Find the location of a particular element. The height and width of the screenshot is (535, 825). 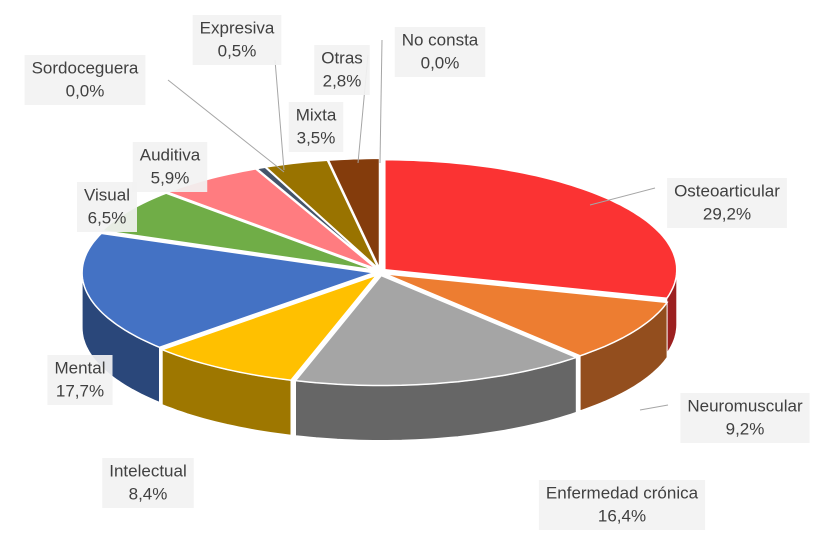

data-label: Mixta 3,5% is located at coordinates (316, 127).